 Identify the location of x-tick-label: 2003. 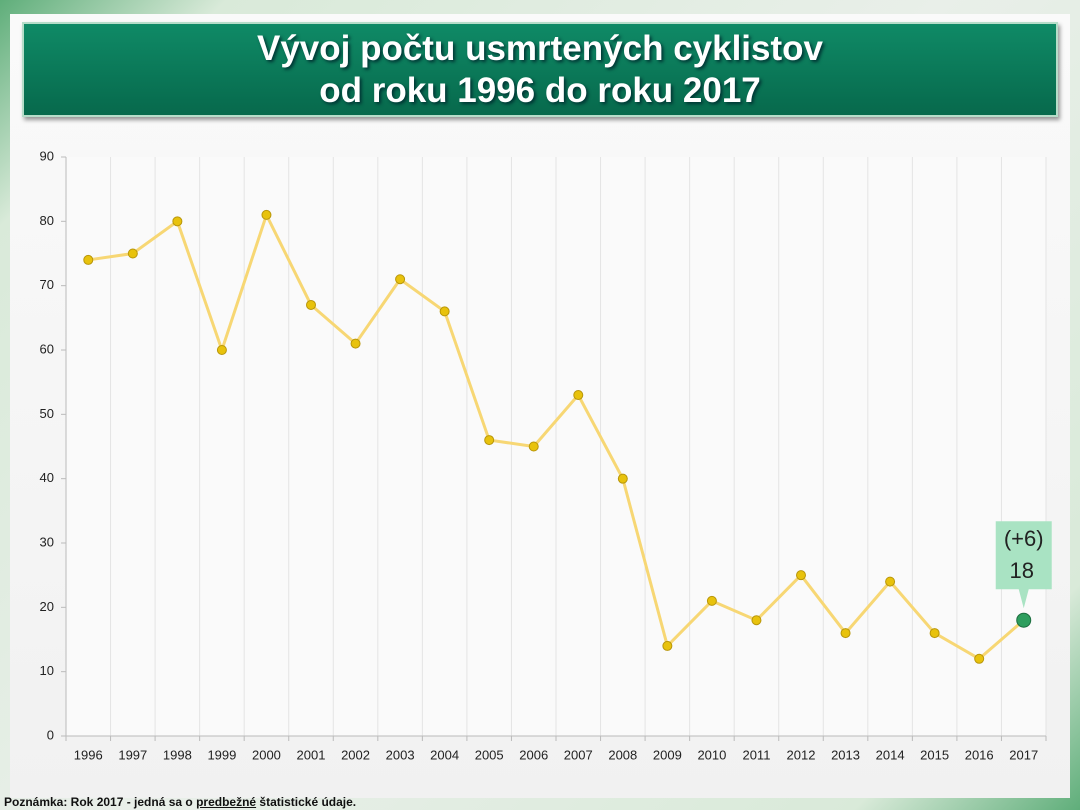
(400, 754).